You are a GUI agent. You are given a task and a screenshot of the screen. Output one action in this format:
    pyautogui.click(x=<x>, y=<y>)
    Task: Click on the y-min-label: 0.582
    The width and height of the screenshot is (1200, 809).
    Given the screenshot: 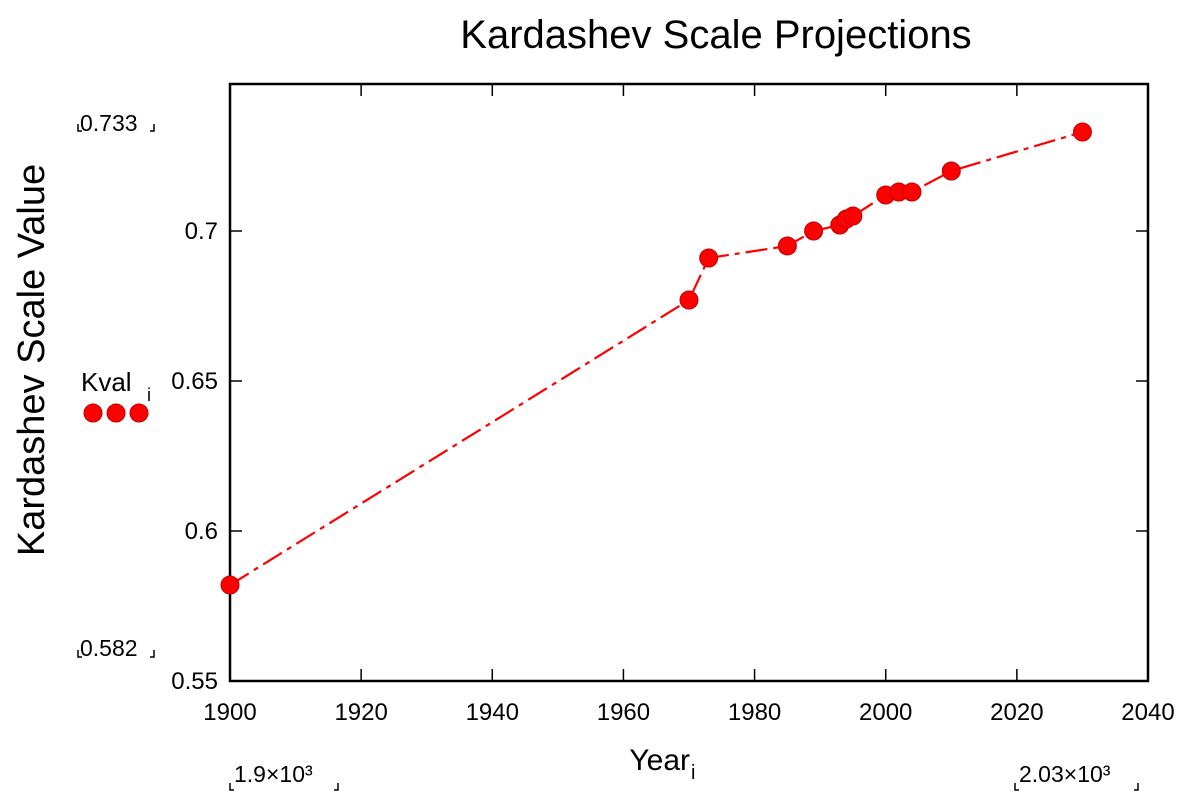 What is the action you would take?
    pyautogui.click(x=109, y=648)
    